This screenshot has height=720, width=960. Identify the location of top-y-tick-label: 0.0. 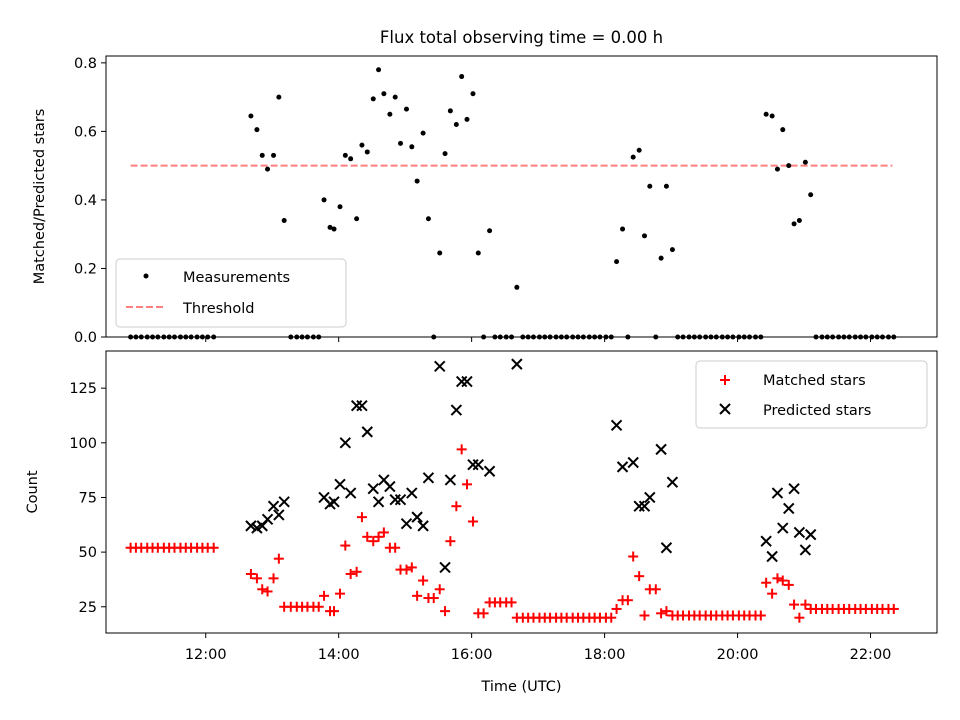
(85, 338).